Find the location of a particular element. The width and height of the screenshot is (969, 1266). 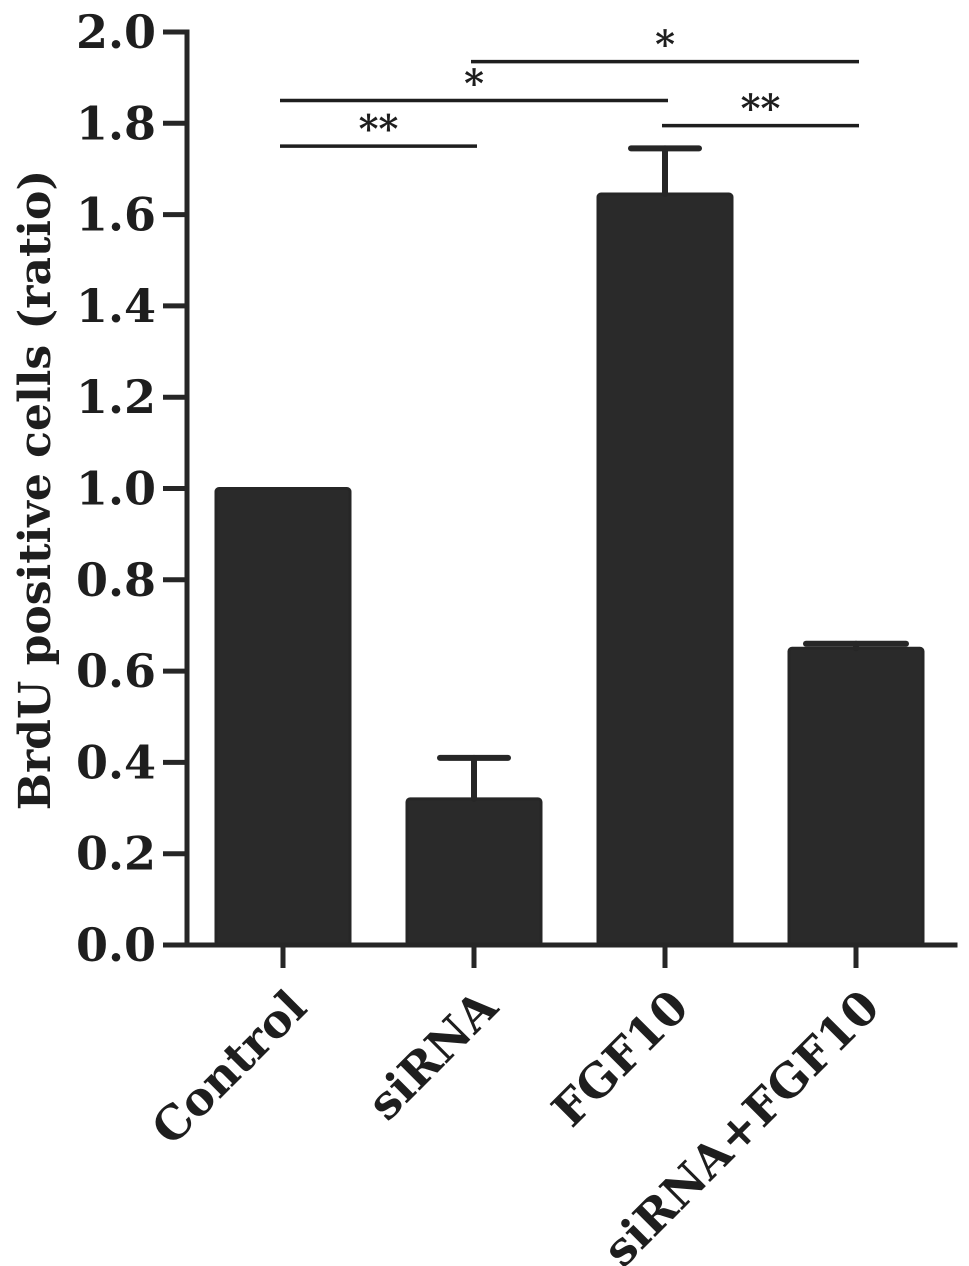

y-tick-label: 1.4 is located at coordinates (116, 306).